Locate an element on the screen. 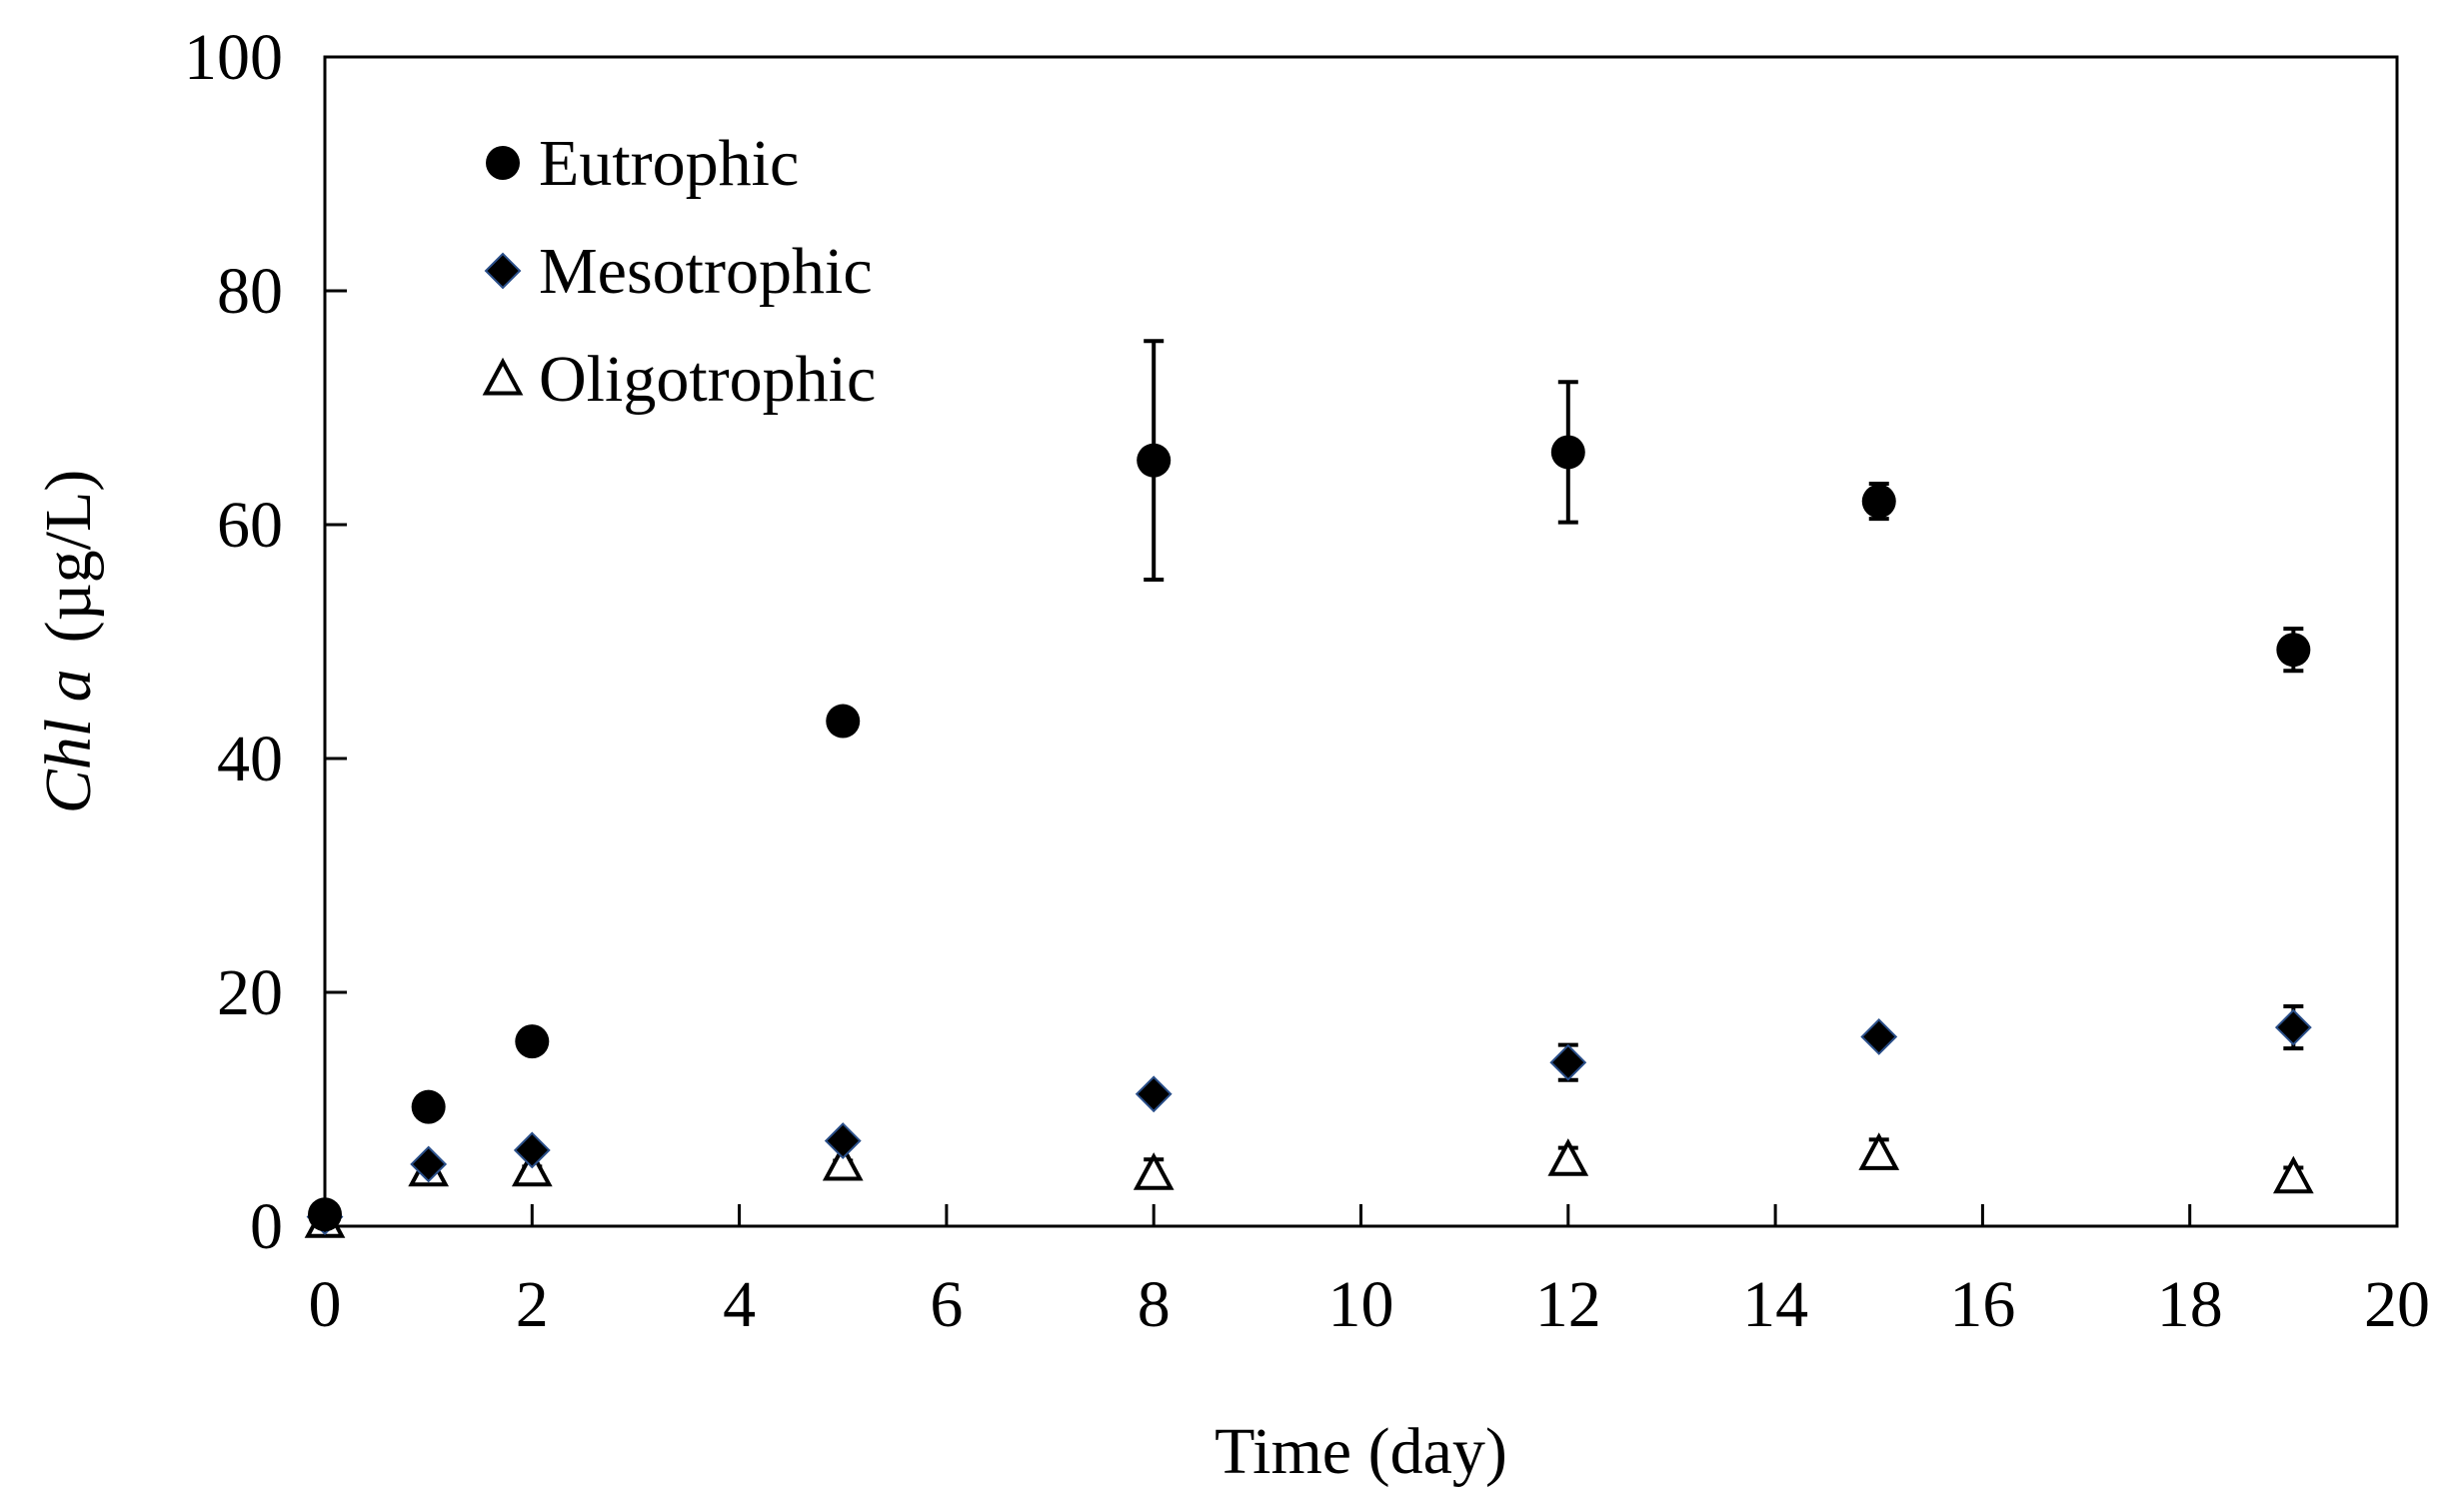  x-tick-label: 0 is located at coordinates (325, 1304).